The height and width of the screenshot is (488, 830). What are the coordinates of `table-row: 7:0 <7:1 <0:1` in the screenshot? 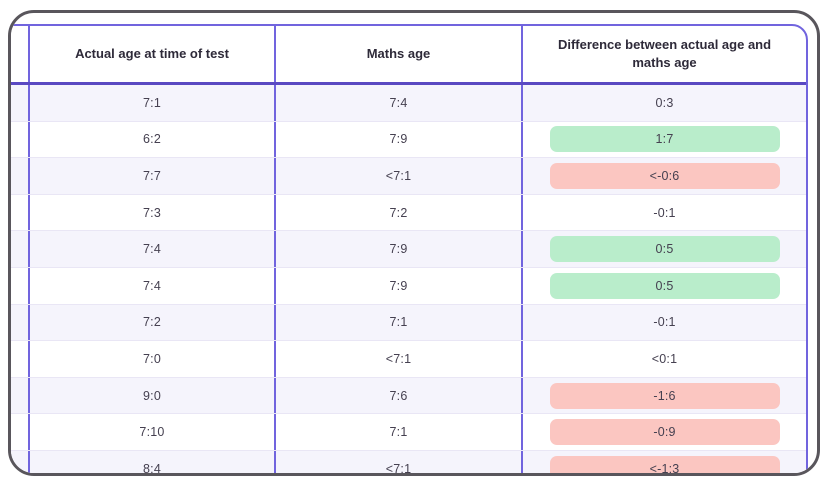 It's located at (408, 359).